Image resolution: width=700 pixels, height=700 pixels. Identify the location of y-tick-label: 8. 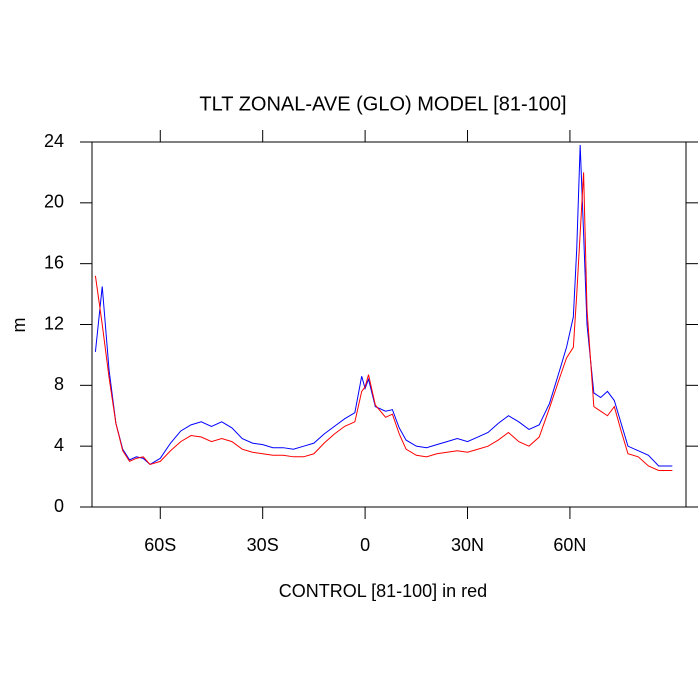
(59, 384).